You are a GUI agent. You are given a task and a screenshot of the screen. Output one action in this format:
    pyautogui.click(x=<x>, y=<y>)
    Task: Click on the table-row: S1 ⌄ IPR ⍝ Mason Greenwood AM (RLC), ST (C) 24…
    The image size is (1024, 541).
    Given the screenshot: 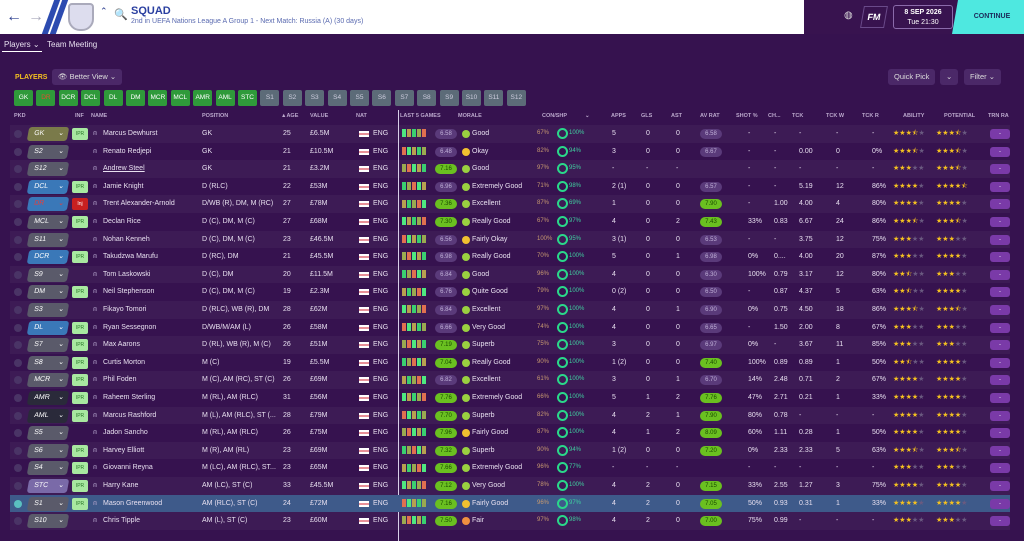 What is the action you would take?
    pyautogui.click(x=510, y=503)
    